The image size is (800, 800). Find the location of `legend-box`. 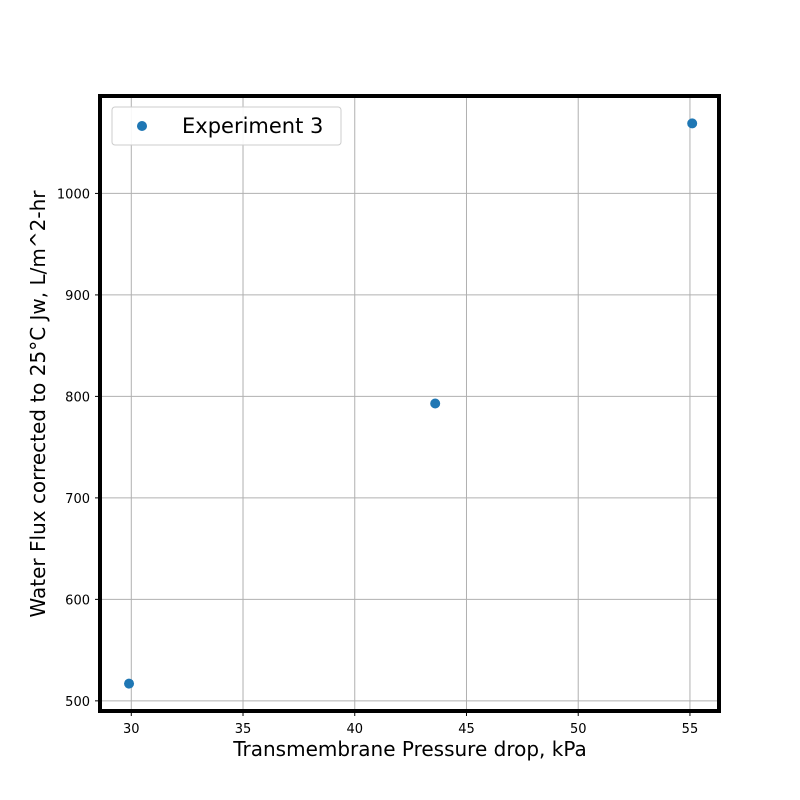

legend-box is located at coordinates (226, 126).